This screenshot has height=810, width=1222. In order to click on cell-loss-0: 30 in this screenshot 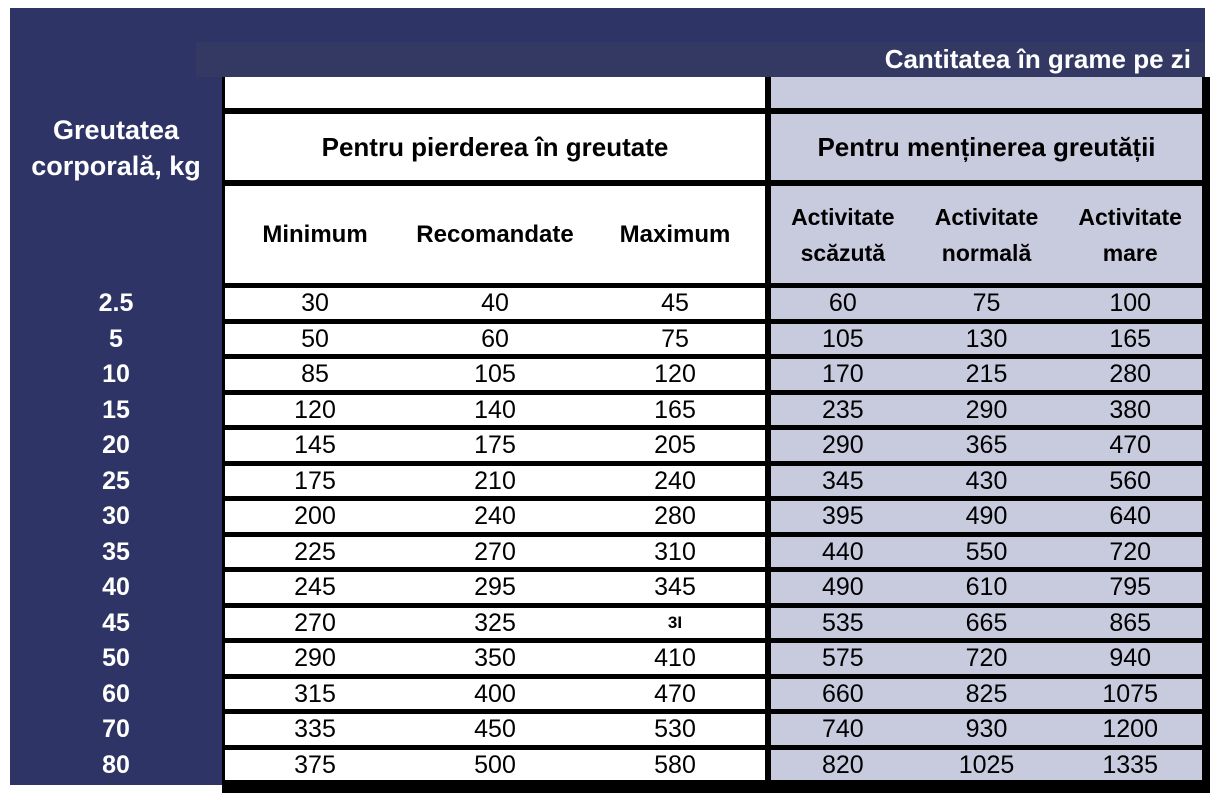, I will do `click(315, 303)`.